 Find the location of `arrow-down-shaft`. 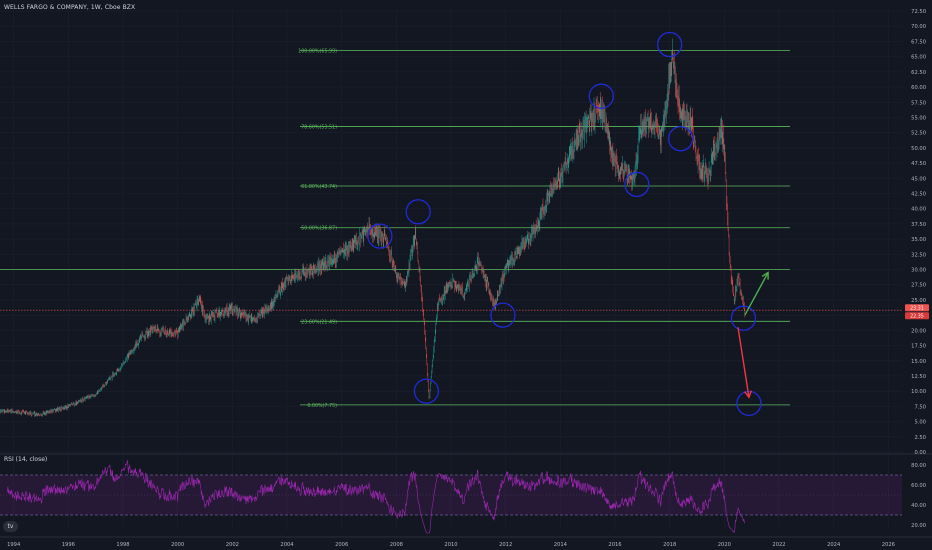

arrow-down-shaft is located at coordinates (743, 362).